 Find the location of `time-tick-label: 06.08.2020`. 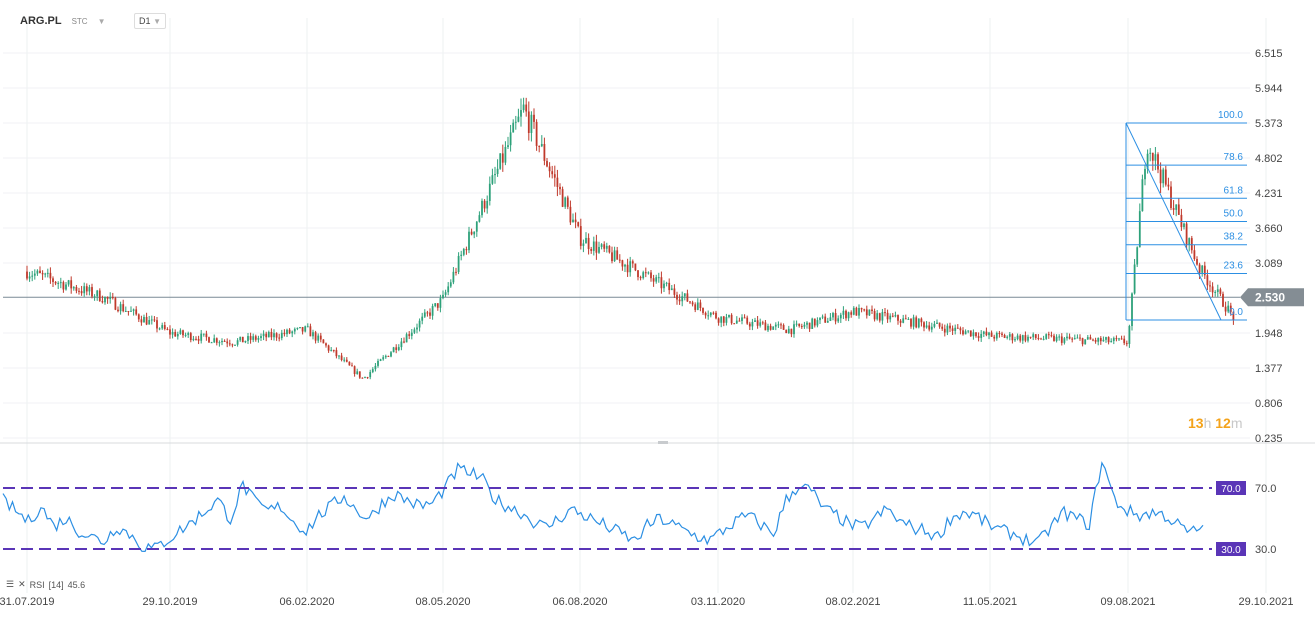

time-tick-label: 06.08.2020 is located at coordinates (579, 602).